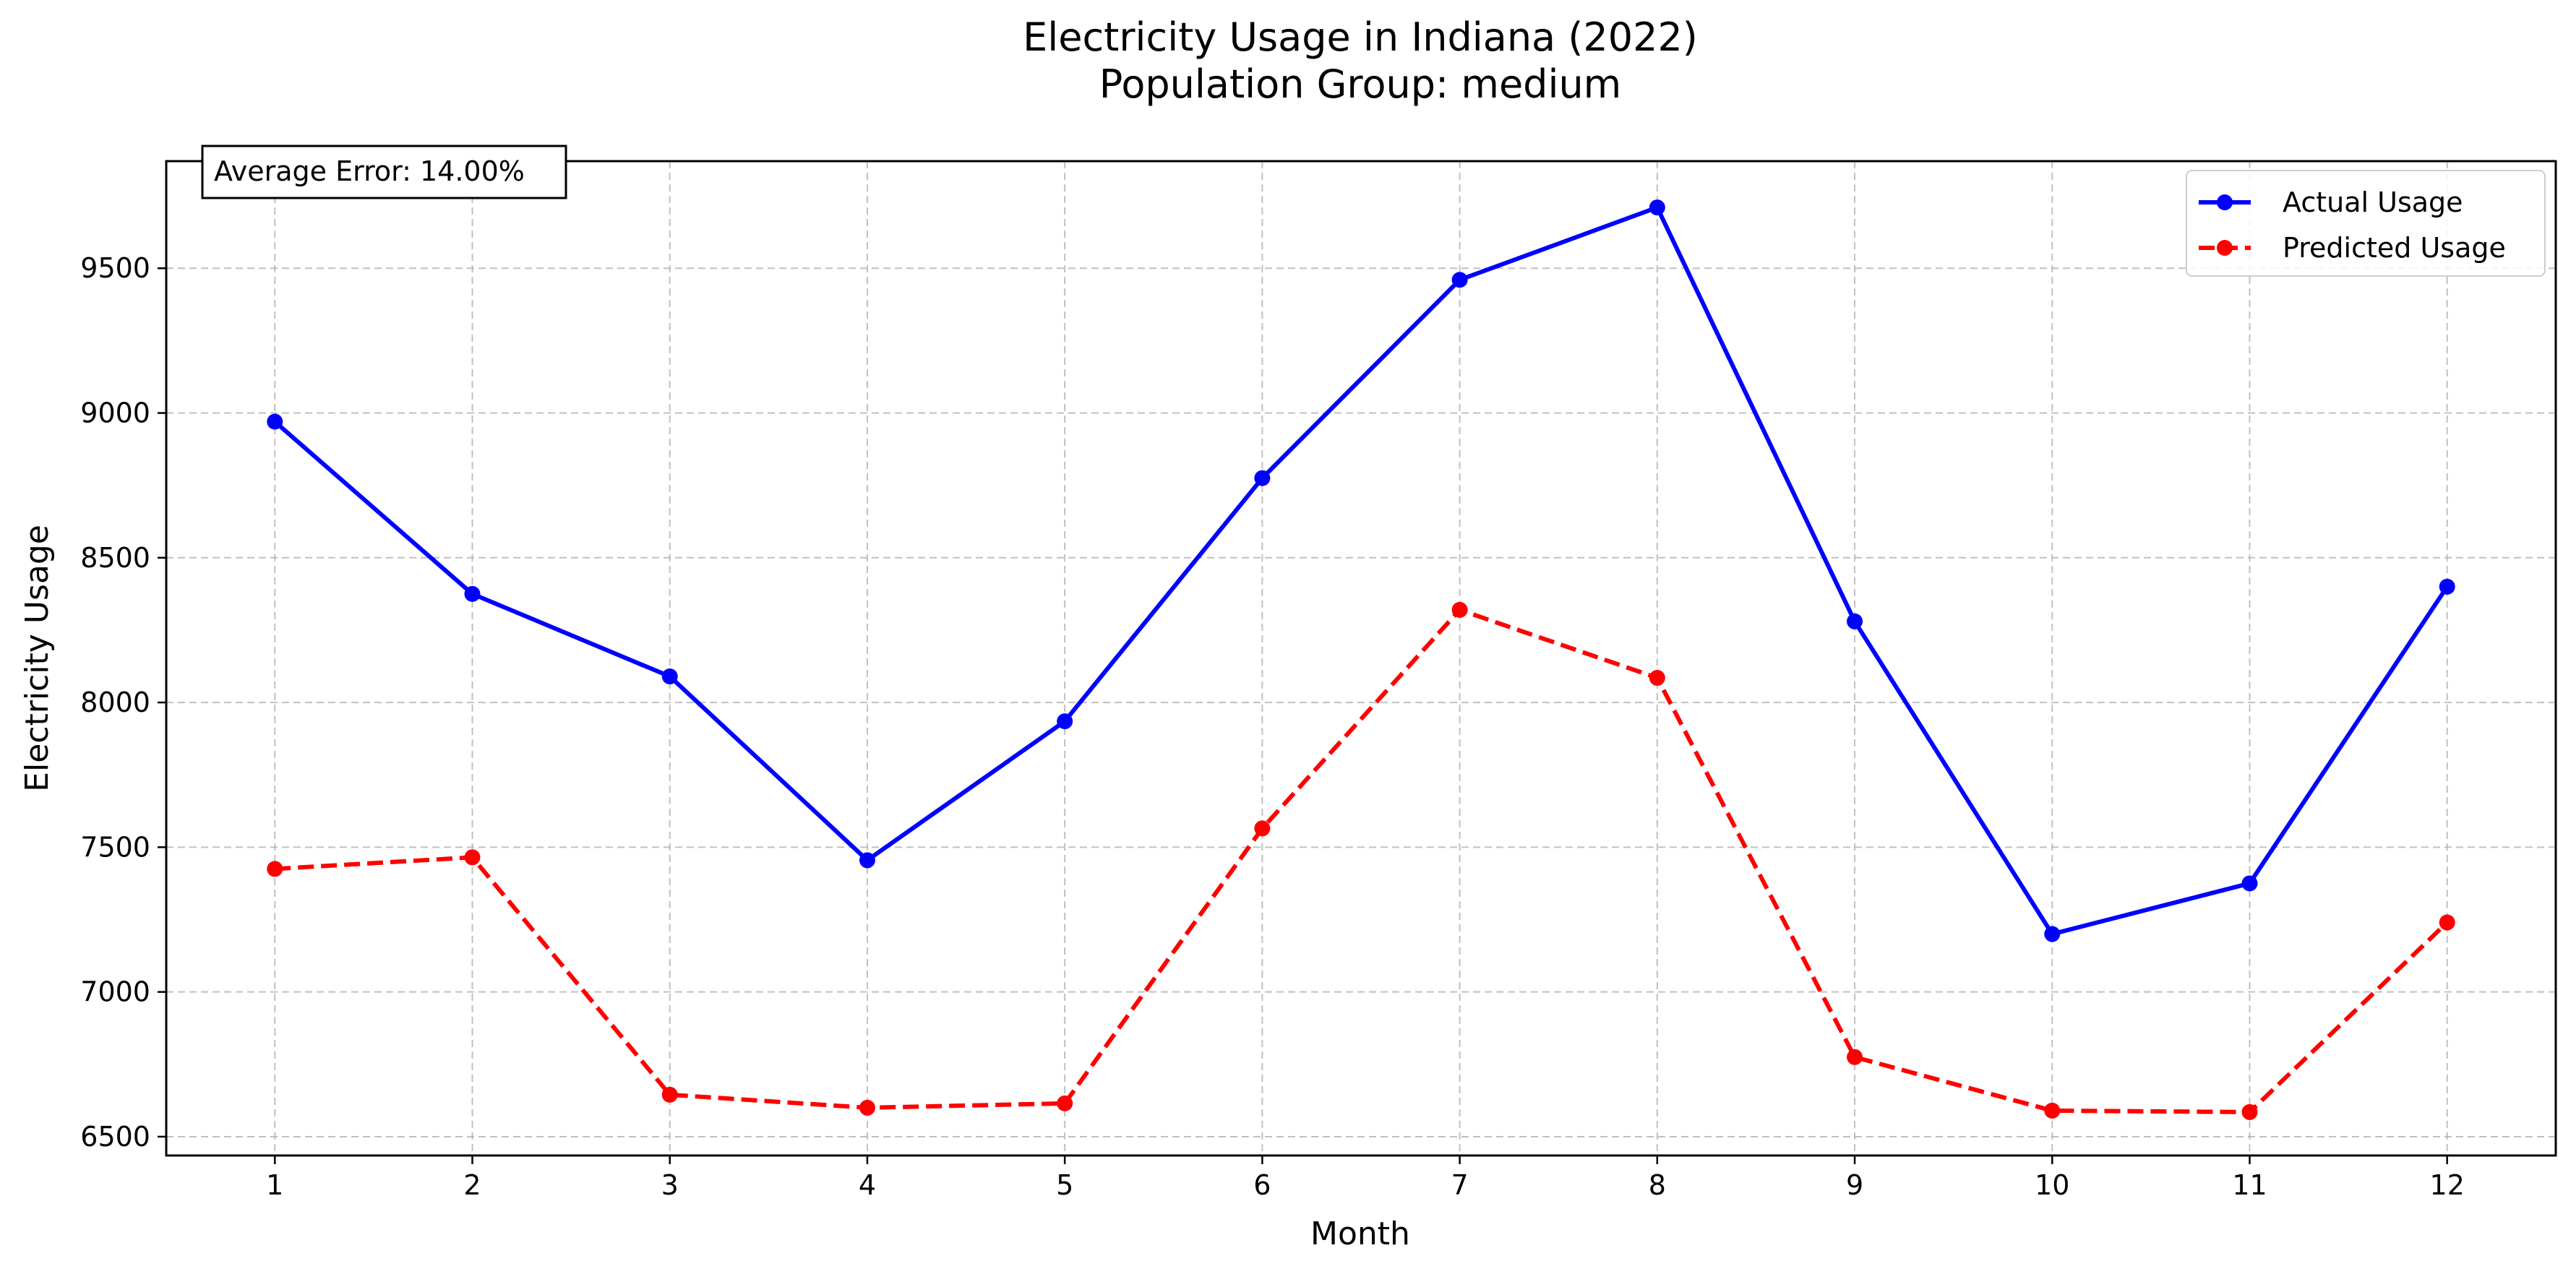  Describe the element at coordinates (1360, 1233) in the screenshot. I see `x-axis-label: Month` at that location.